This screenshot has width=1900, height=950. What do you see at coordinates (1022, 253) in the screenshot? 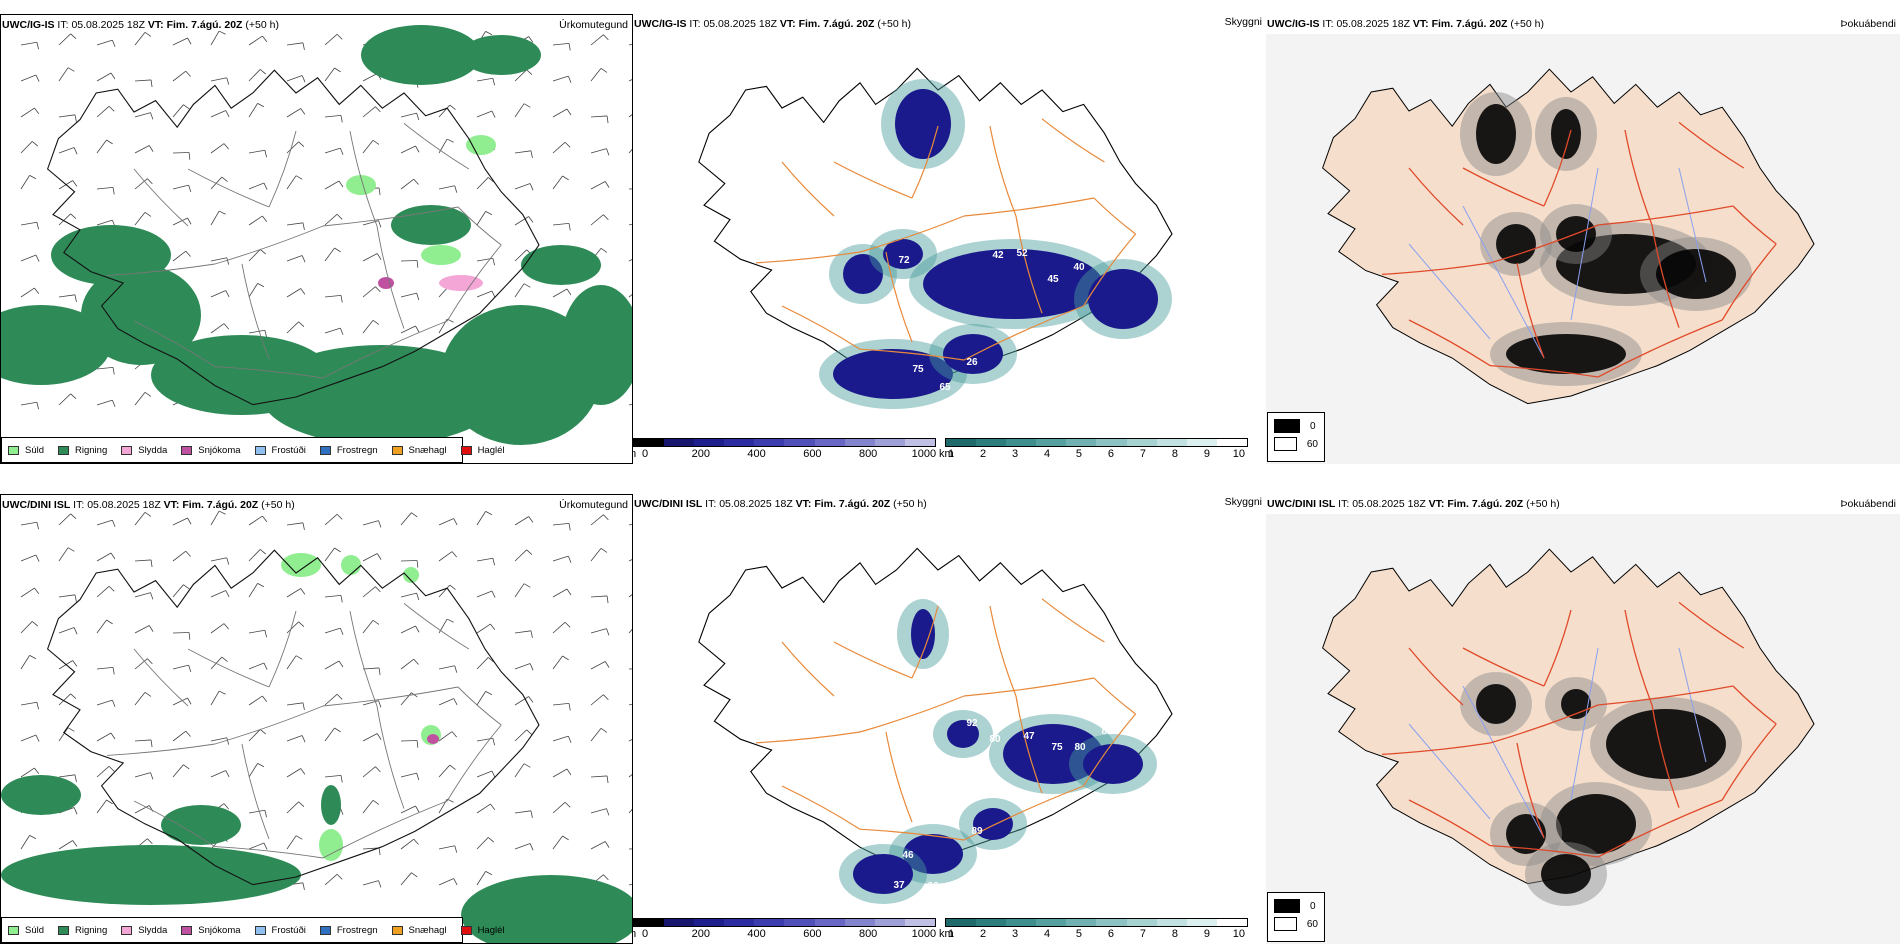
I see `ceiling-value-label: 52` at bounding box center [1022, 253].